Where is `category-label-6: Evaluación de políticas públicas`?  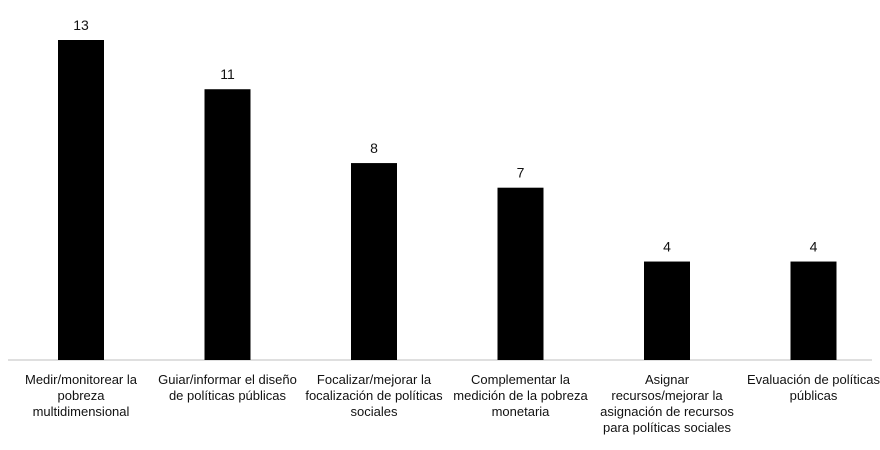 category-label-6: Evaluación de políticas públicas is located at coordinates (813, 387).